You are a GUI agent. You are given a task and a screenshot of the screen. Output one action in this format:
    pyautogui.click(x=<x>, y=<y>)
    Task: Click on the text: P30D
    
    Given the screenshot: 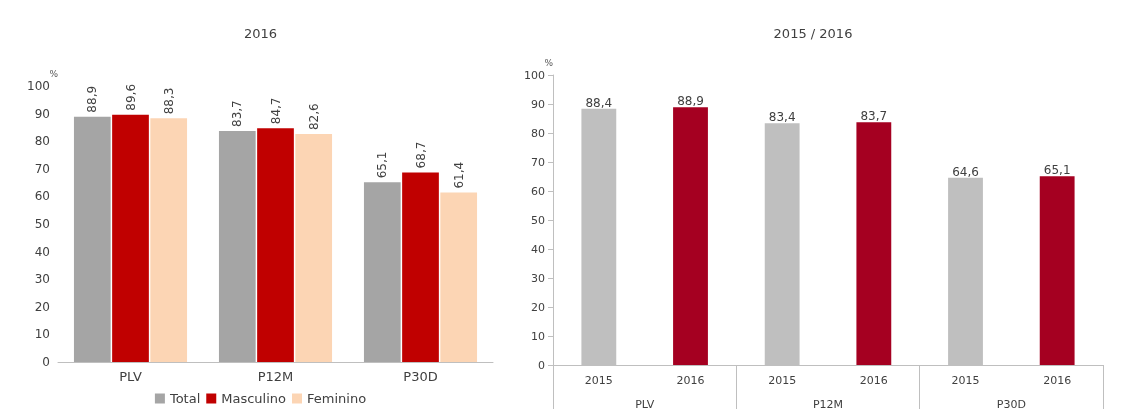 What is the action you would take?
    pyautogui.click(x=1011, y=404)
    